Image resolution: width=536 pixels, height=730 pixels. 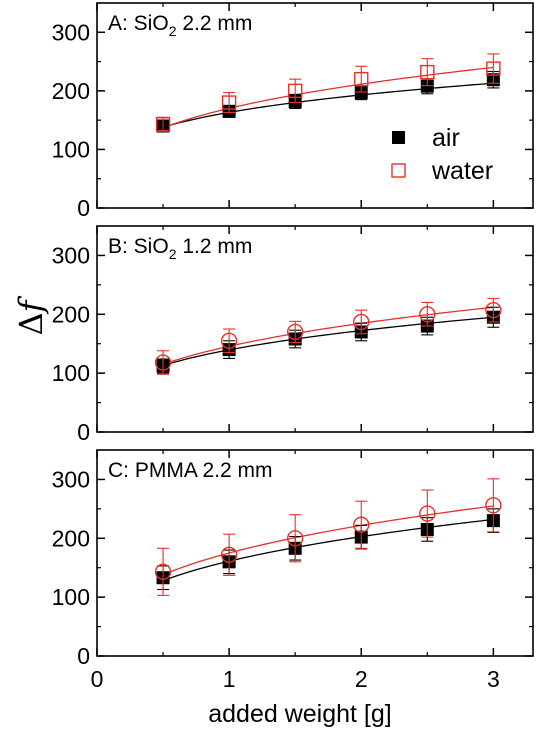 What do you see at coordinates (138, 246) in the screenshot?
I see `panel-title-main: B: SiO` at bounding box center [138, 246].